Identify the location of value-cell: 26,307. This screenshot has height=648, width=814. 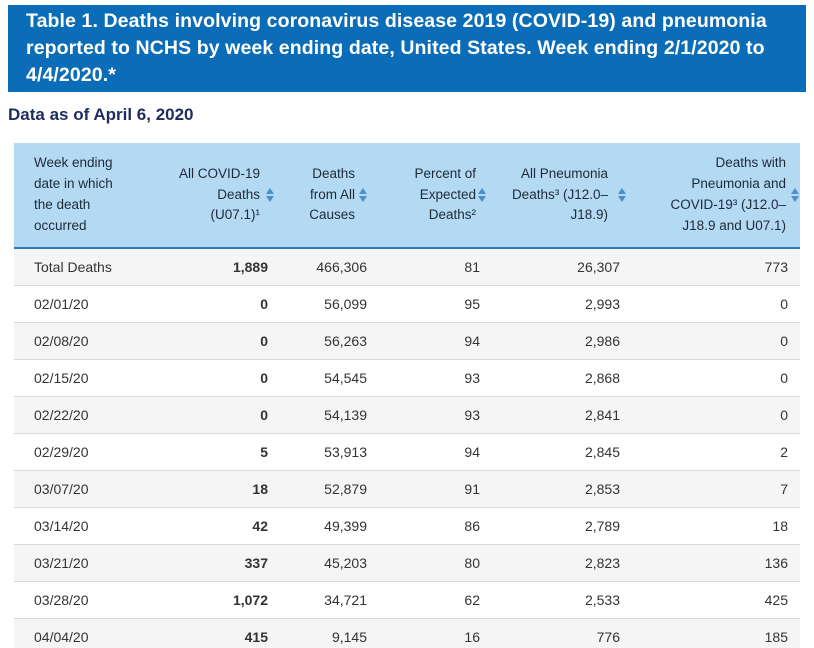
(598, 267).